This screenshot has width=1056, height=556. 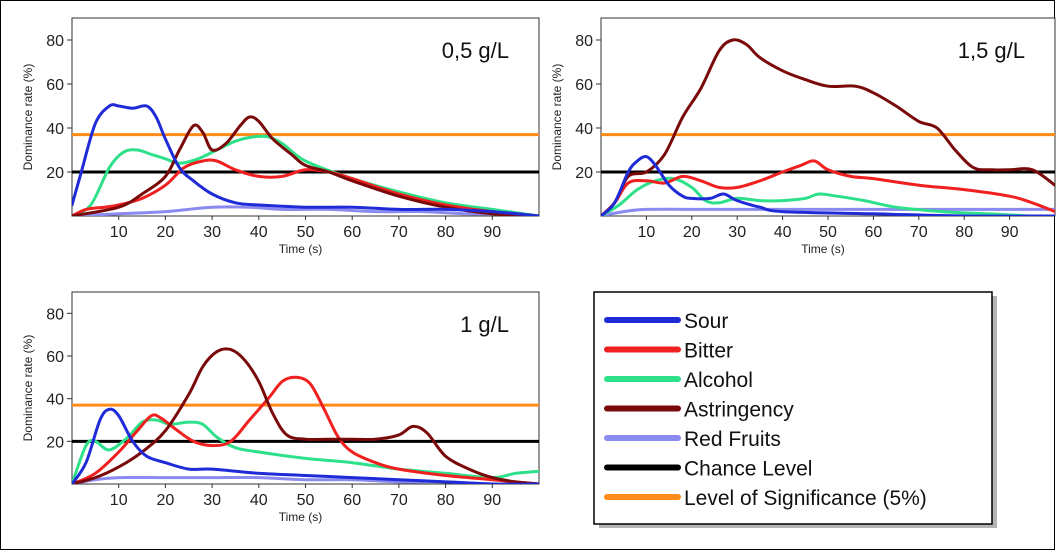 I want to click on chart-title: 1,5 g/L, so click(x=991, y=50).